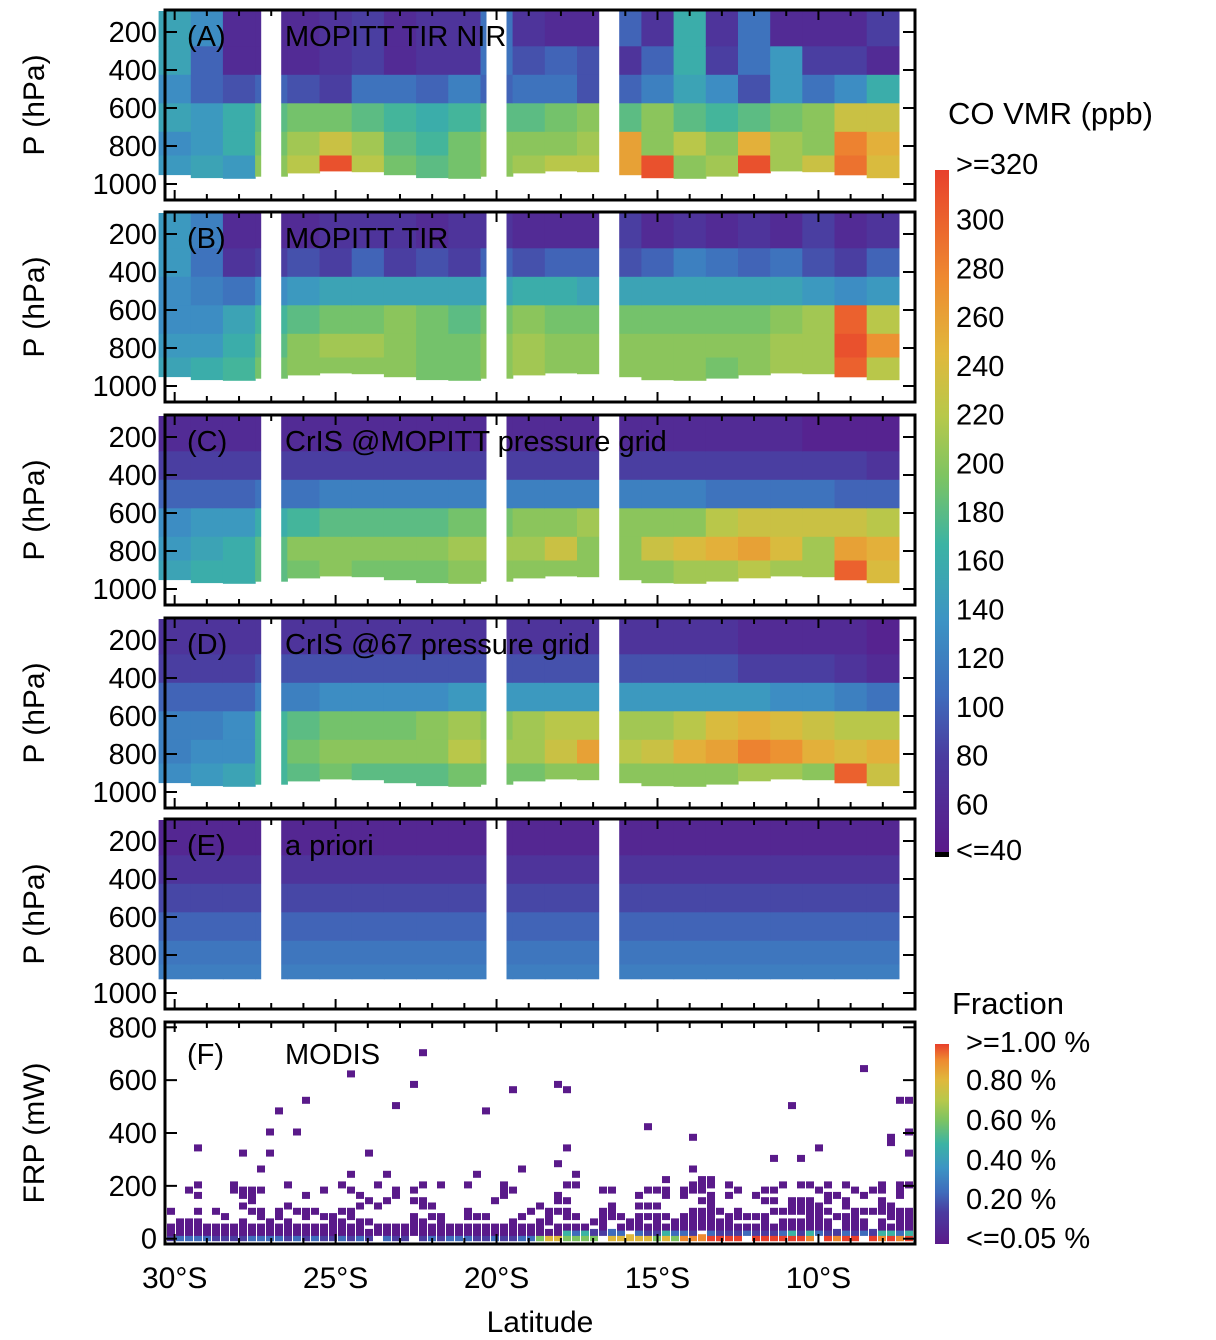 The height and width of the screenshot is (1340, 1216). What do you see at coordinates (124, 994) in the screenshot?
I see `y-tick-label: 1000` at bounding box center [124, 994].